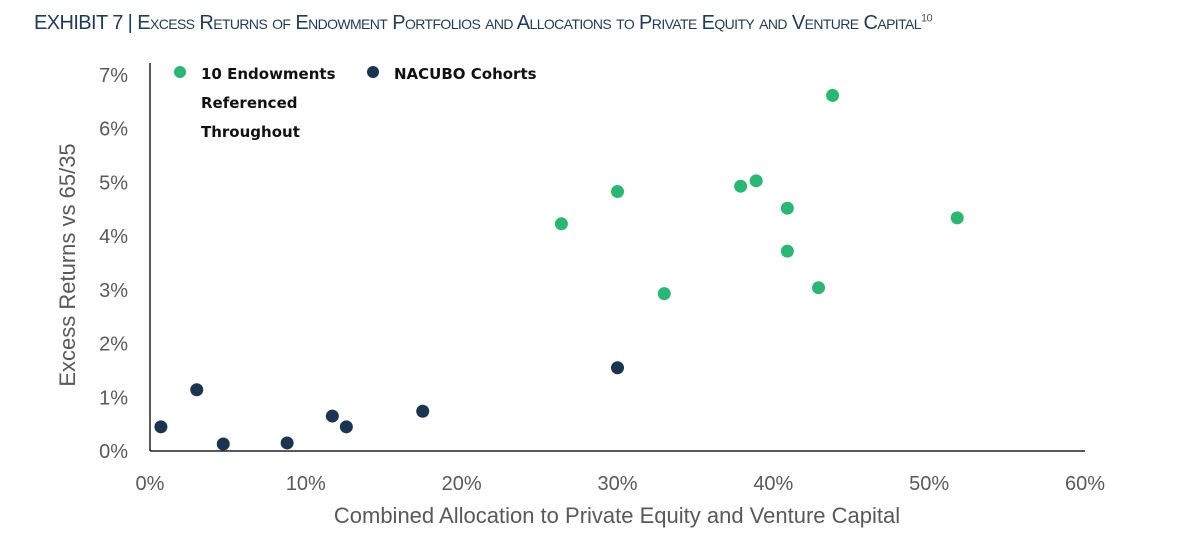  I want to click on legend-label: Referenced, so click(249, 103).